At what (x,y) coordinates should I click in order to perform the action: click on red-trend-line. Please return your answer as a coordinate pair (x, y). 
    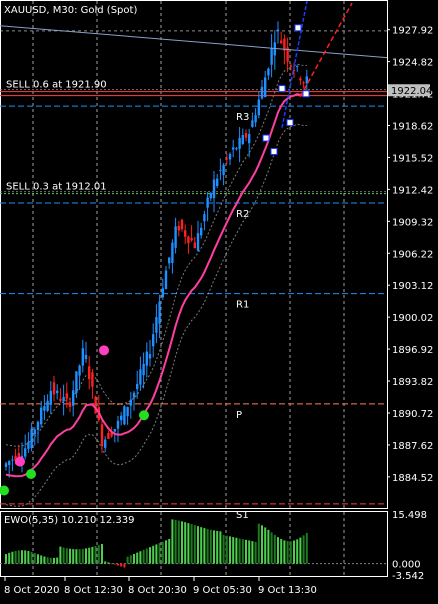
    Looking at the image, I should click on (326, 50).